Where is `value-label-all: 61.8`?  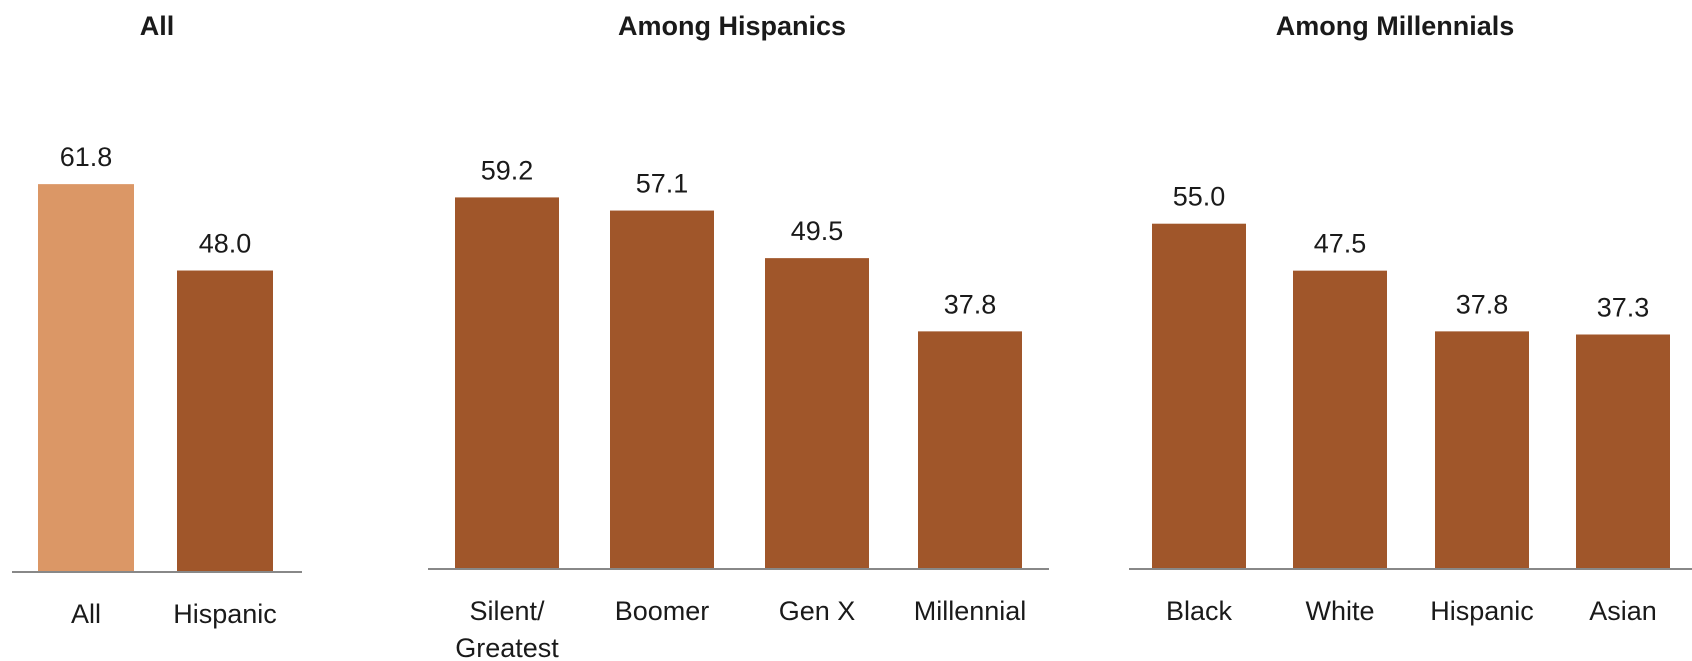
value-label-all: 61.8 is located at coordinates (86, 157).